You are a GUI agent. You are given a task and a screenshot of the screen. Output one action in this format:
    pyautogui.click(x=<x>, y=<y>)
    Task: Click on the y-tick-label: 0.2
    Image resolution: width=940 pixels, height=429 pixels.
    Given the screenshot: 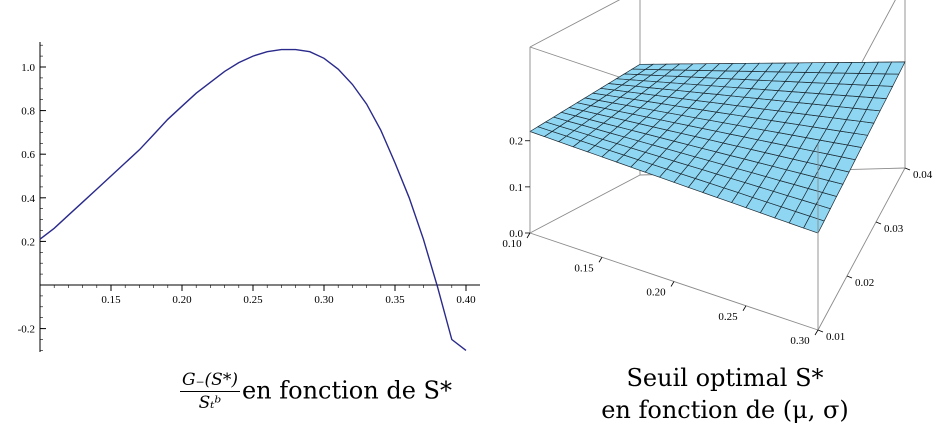 What is the action you would take?
    pyautogui.click(x=28, y=242)
    